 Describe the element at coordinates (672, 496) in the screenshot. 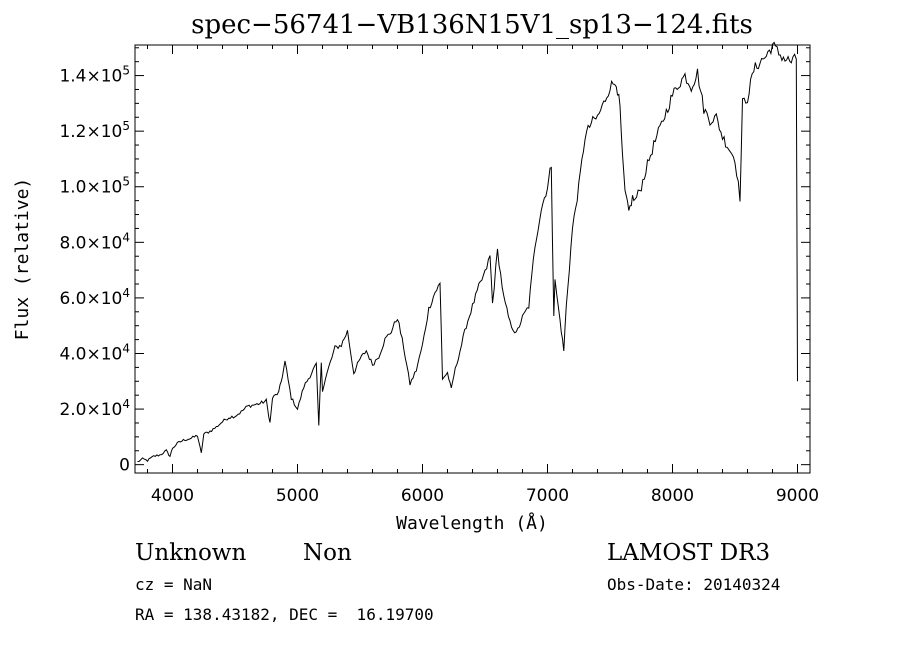

I see `x-tick-label: 8000` at that location.